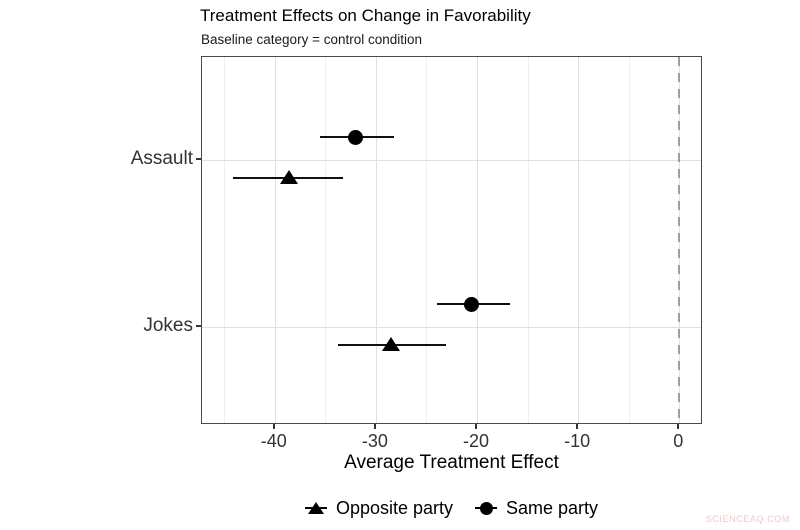 This screenshot has height=530, width=800. I want to click on y-tick-label-jokes: Jokes, so click(168, 326).